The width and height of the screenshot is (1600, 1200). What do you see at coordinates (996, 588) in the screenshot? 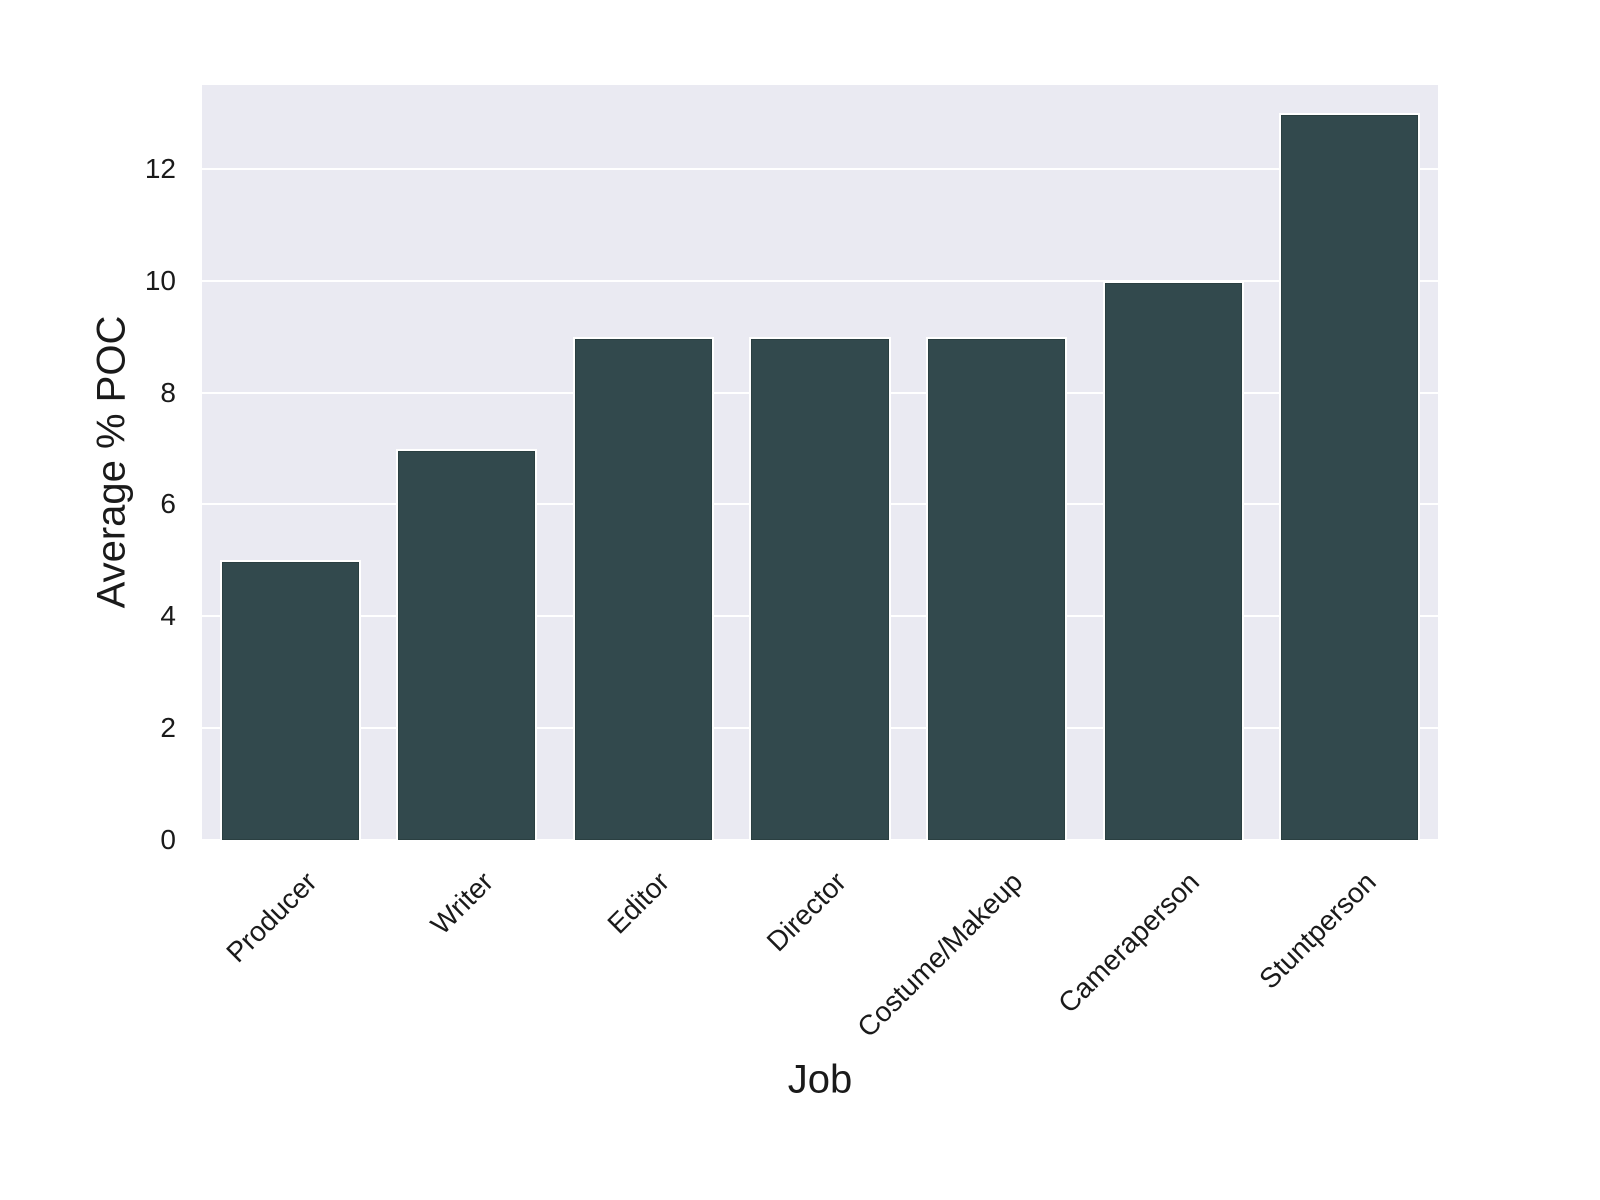
I see `bar-costume-makeup` at bounding box center [996, 588].